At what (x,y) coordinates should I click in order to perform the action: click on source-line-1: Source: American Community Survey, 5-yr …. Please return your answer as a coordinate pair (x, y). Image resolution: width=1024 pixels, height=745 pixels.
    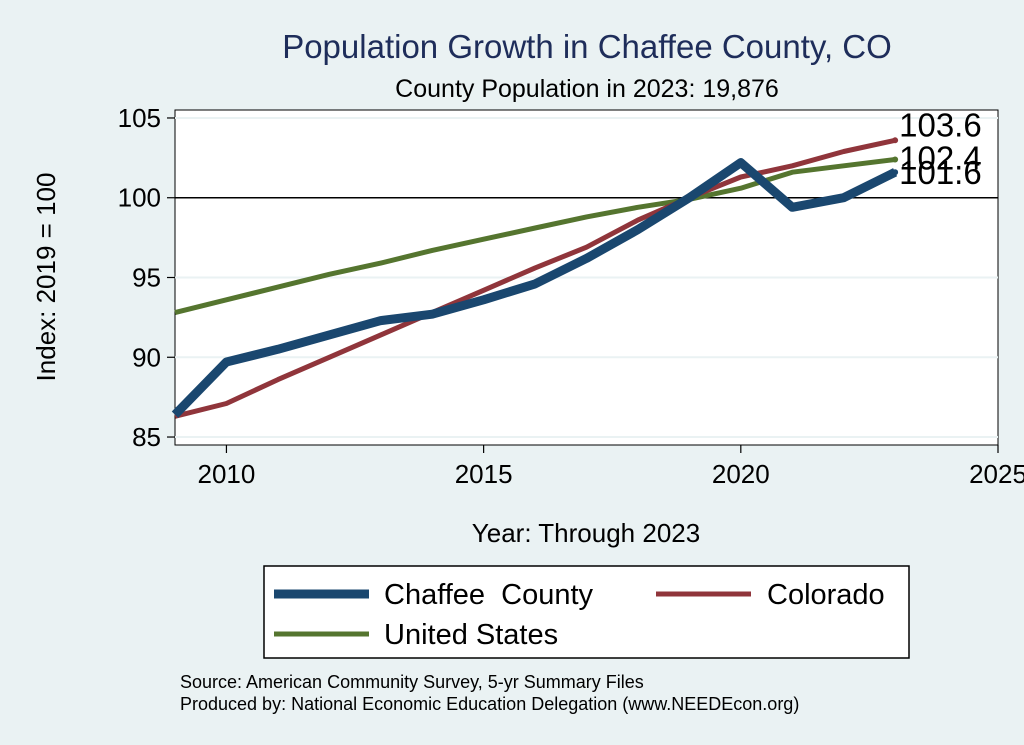
    Looking at the image, I should click on (412, 682).